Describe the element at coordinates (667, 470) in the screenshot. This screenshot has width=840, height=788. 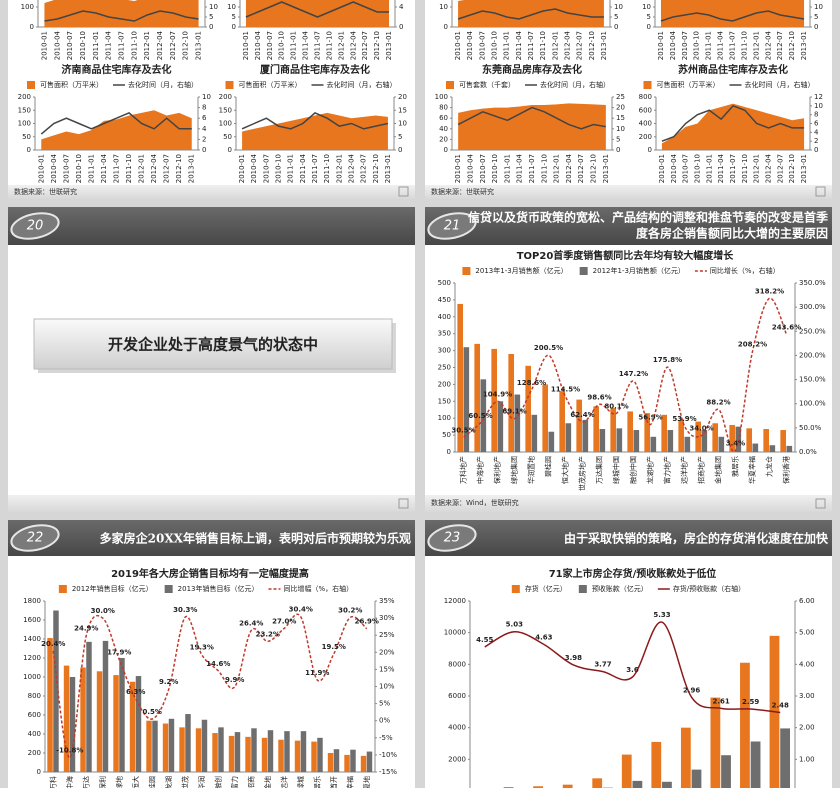
I see `x-tick-label: 富力地产` at that location.